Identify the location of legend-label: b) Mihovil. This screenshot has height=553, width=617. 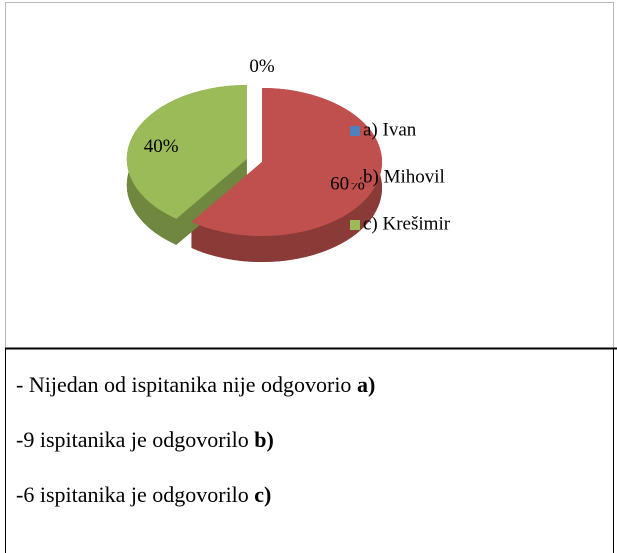
(404, 176).